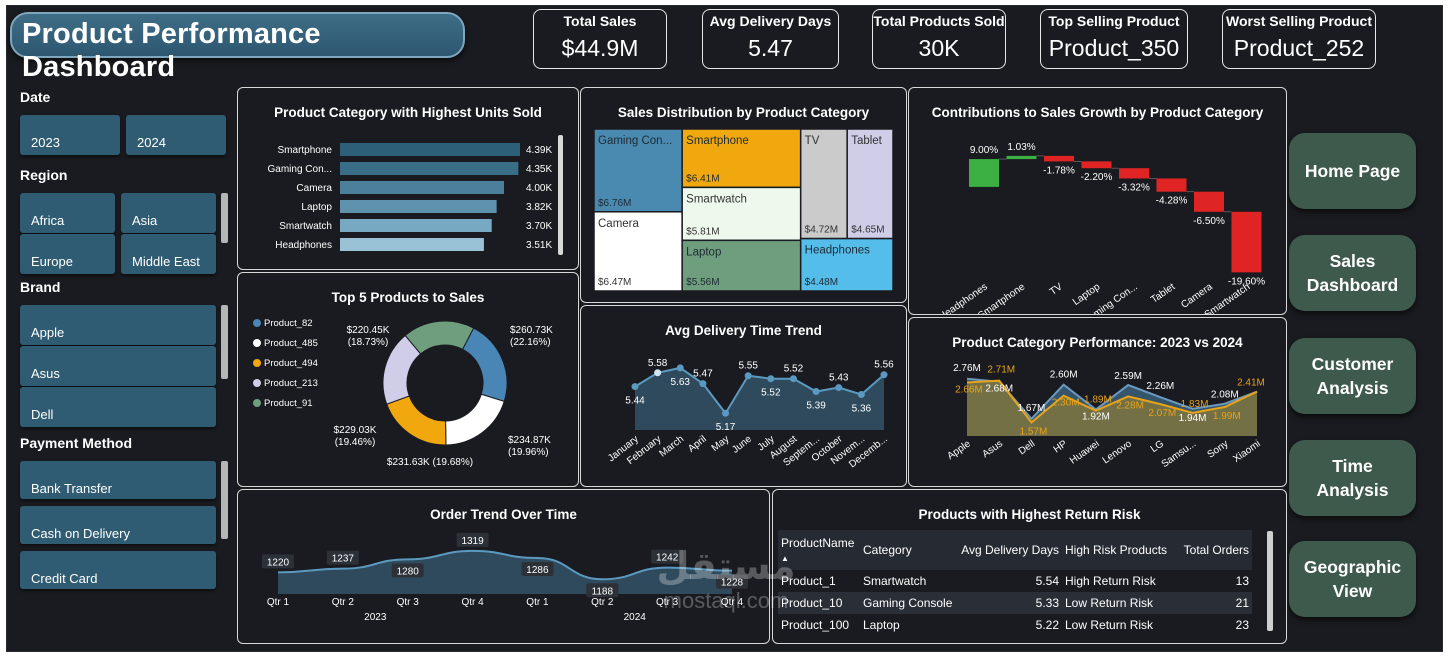  What do you see at coordinates (168, 213) in the screenshot?
I see `slicer-region-asia: Asia` at bounding box center [168, 213].